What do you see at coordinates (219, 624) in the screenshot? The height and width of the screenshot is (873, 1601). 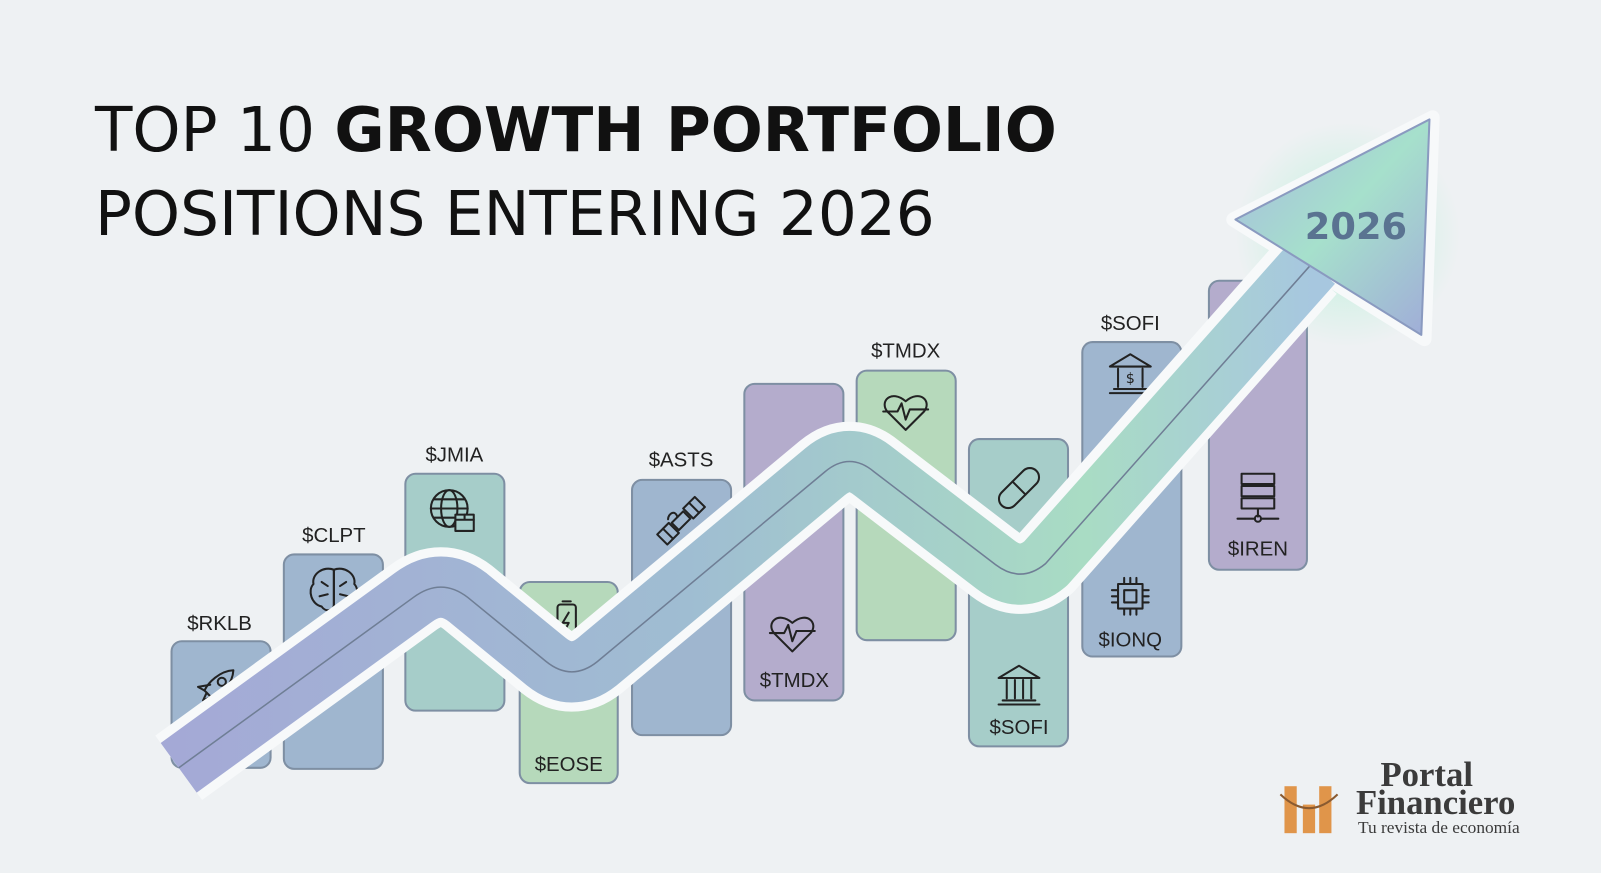 I see `ticker-label: $RKLB` at bounding box center [219, 624].